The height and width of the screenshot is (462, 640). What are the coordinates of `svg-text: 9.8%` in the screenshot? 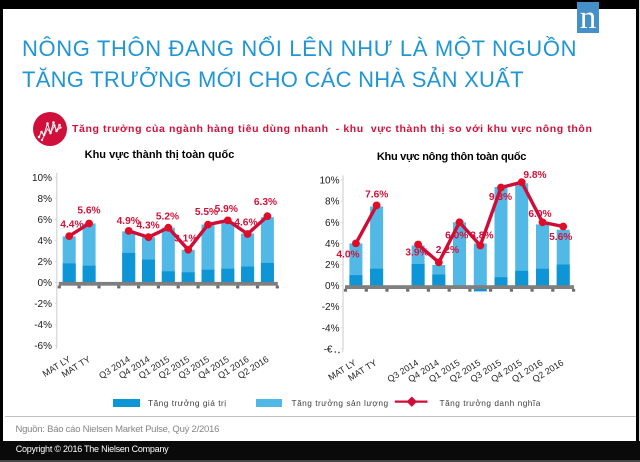 It's located at (534, 175).